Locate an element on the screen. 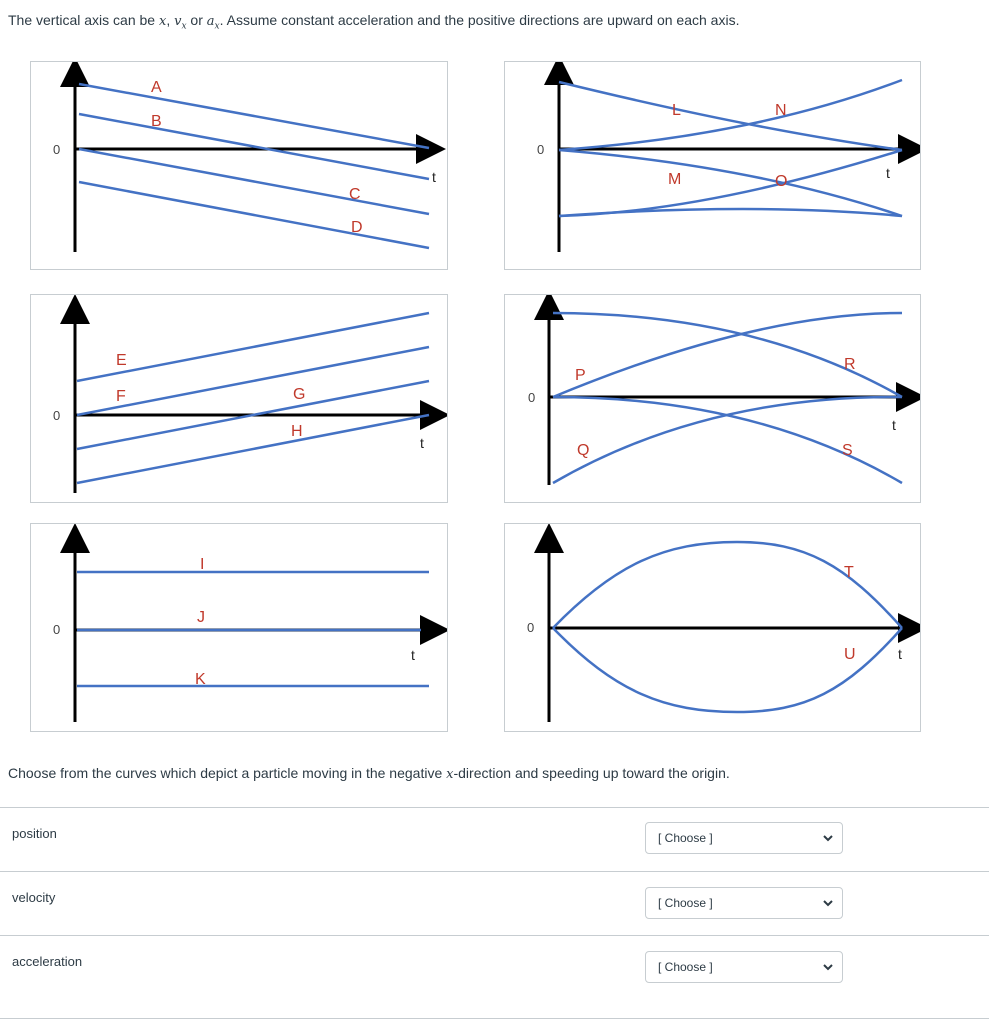  graph-abcd: 0 t A B C D is located at coordinates (239, 165).